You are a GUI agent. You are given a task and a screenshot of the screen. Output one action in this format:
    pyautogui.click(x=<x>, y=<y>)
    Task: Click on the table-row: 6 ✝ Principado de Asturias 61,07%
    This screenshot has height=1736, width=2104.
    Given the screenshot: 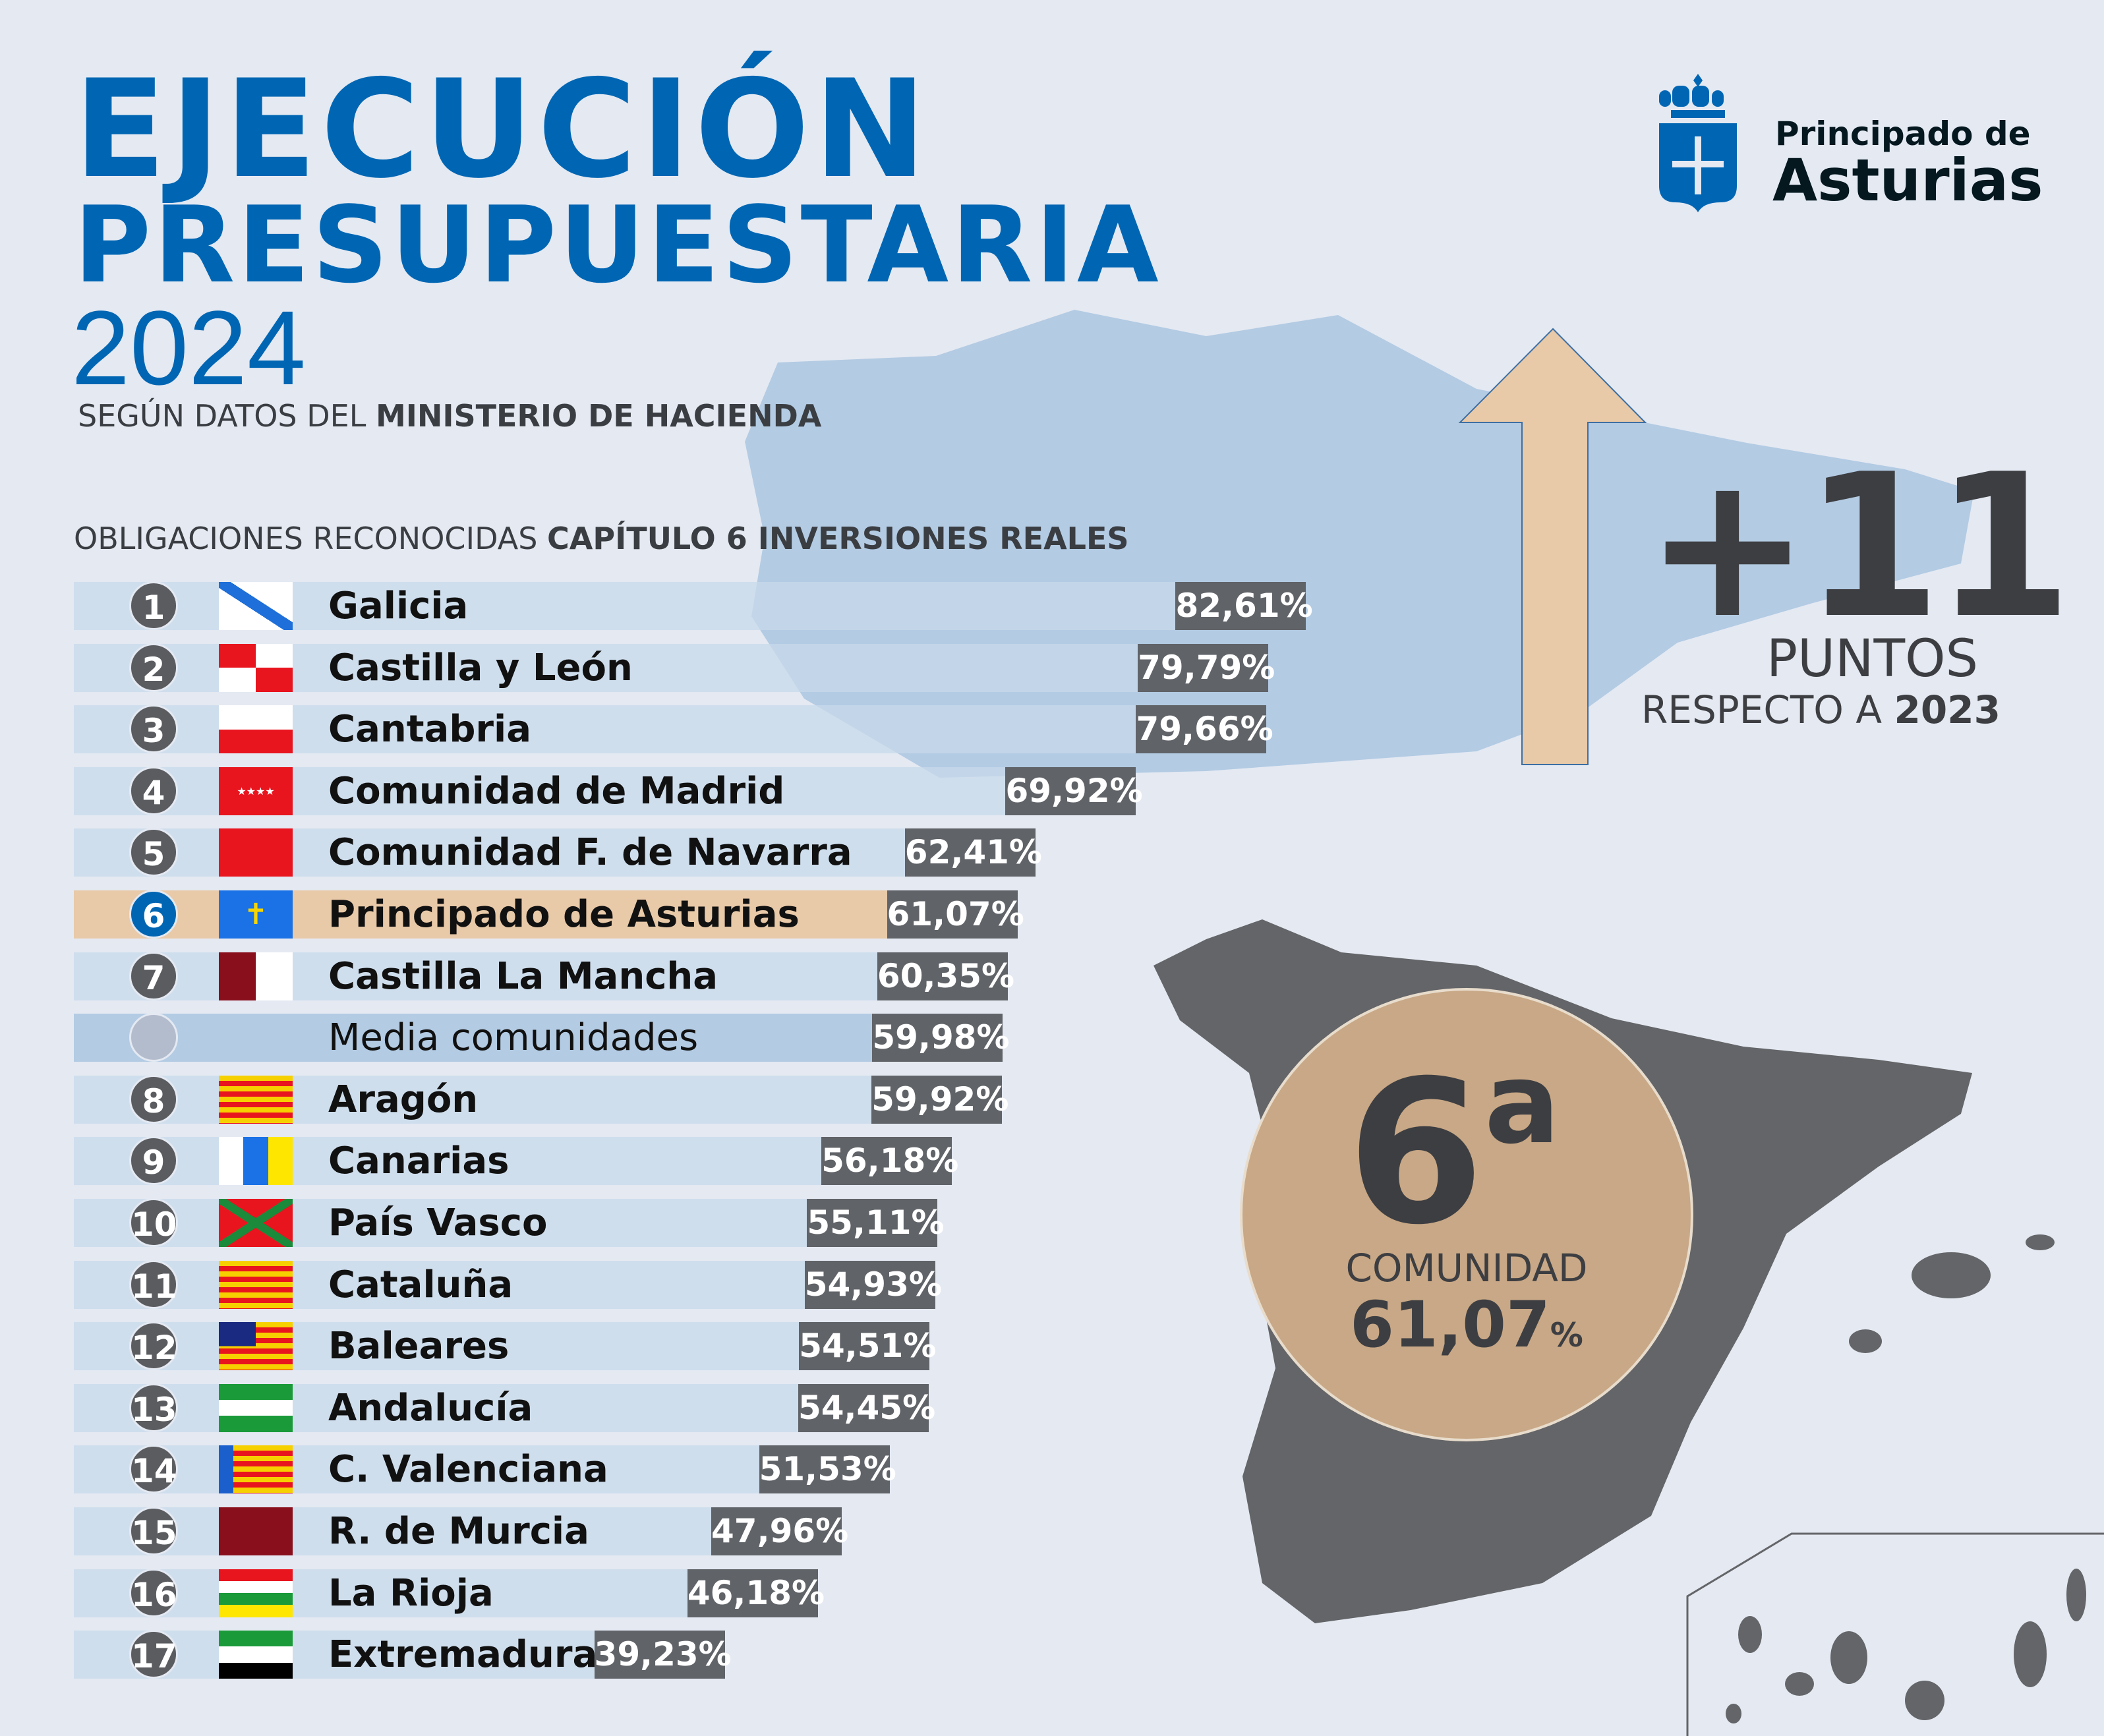 What is the action you would take?
    pyautogui.click(x=549, y=914)
    